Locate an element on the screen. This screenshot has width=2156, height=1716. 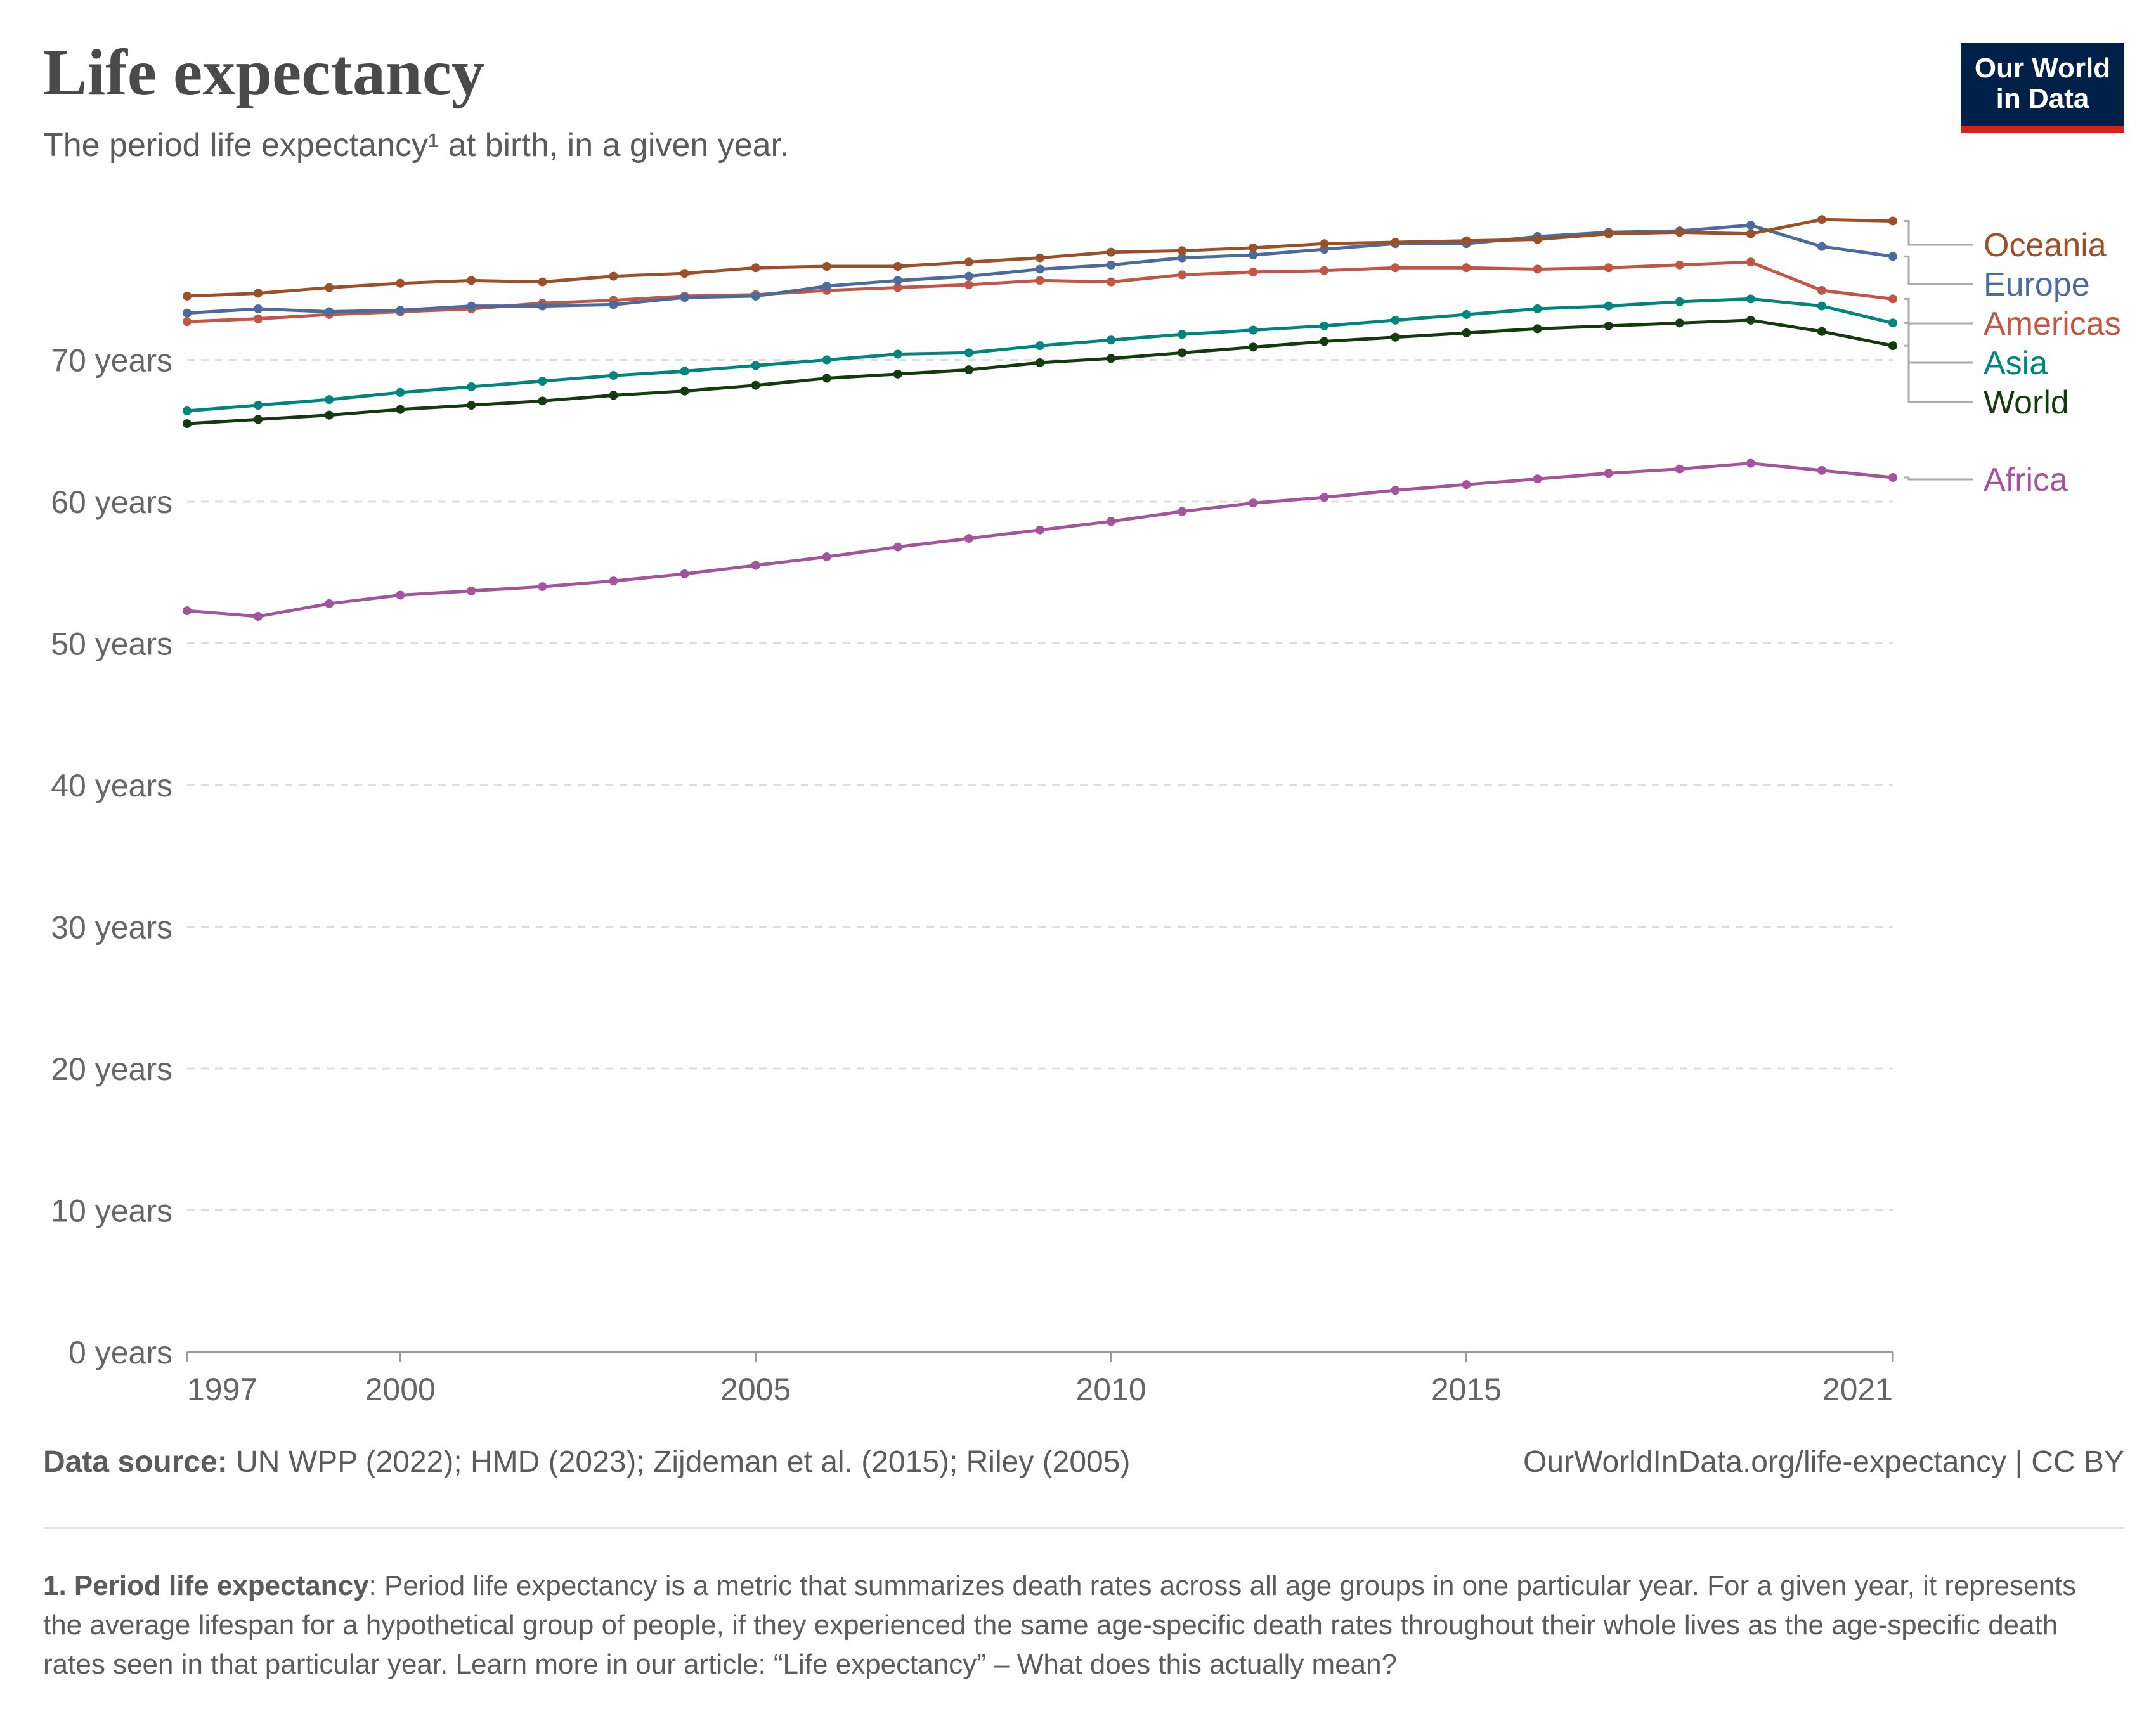
logo-line-1: Our World is located at coordinates (2042, 68).